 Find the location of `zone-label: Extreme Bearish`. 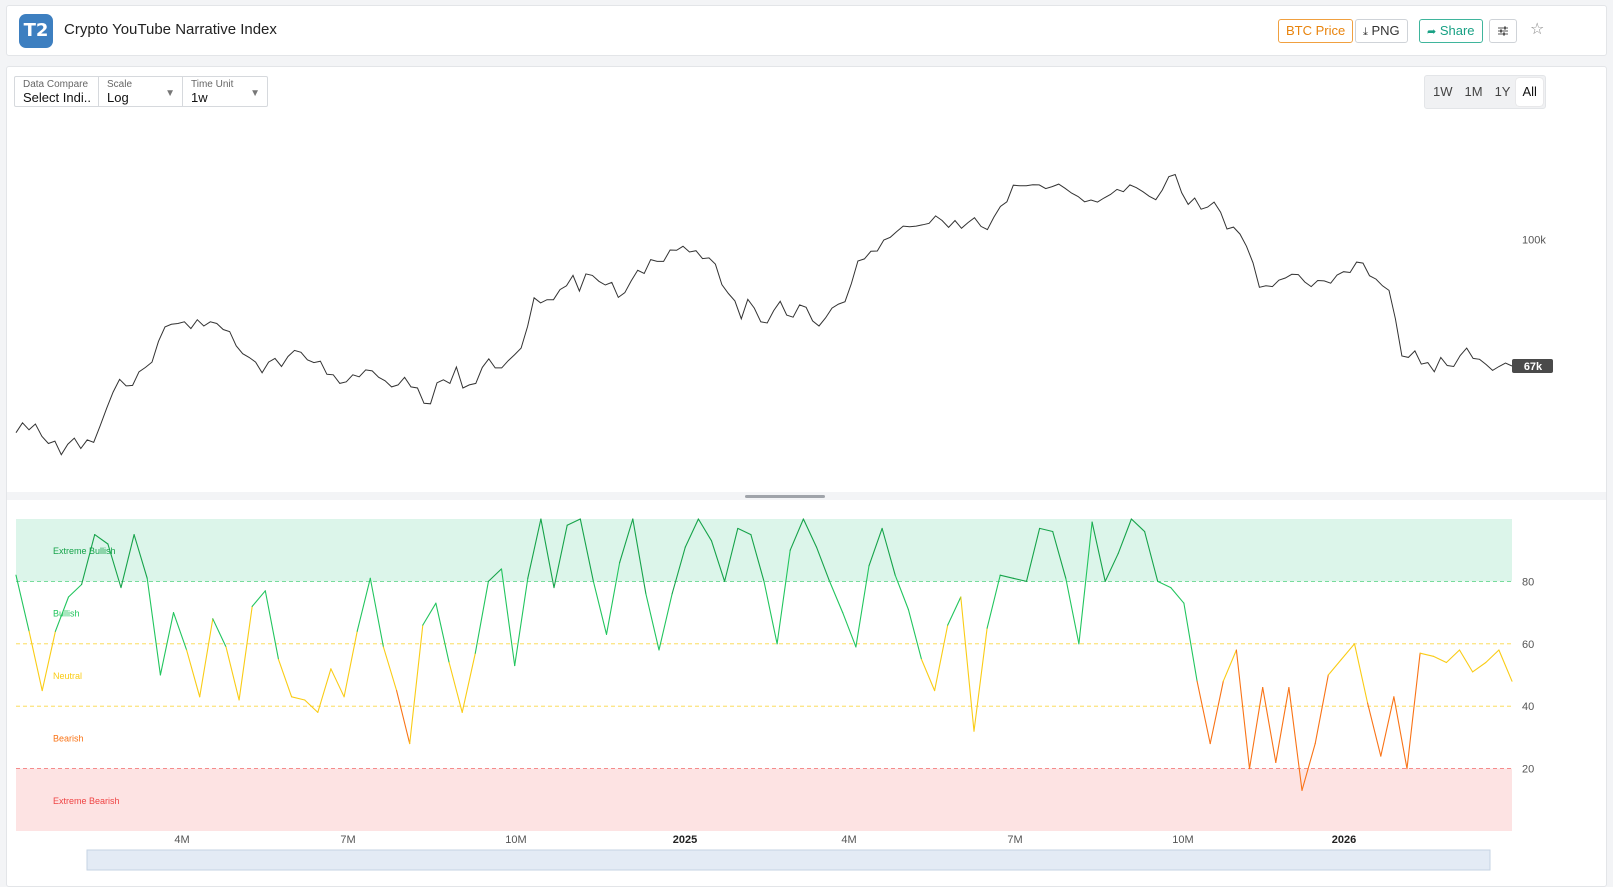

zone-label: Extreme Bearish is located at coordinates (86, 801).